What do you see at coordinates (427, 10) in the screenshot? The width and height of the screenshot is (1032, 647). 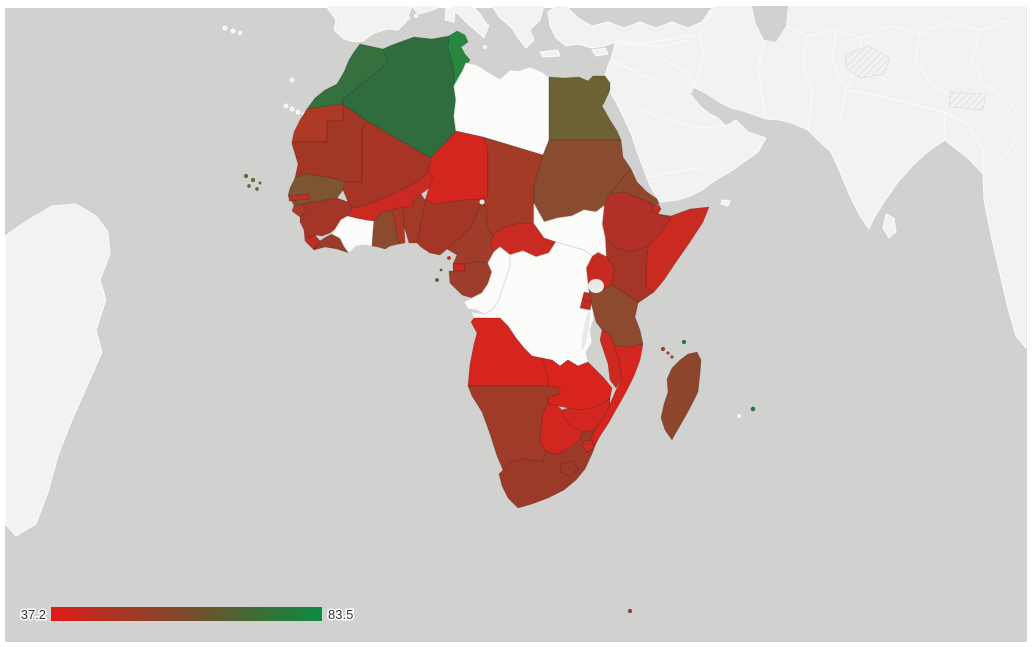 I see `landmass-france-coast` at bounding box center [427, 10].